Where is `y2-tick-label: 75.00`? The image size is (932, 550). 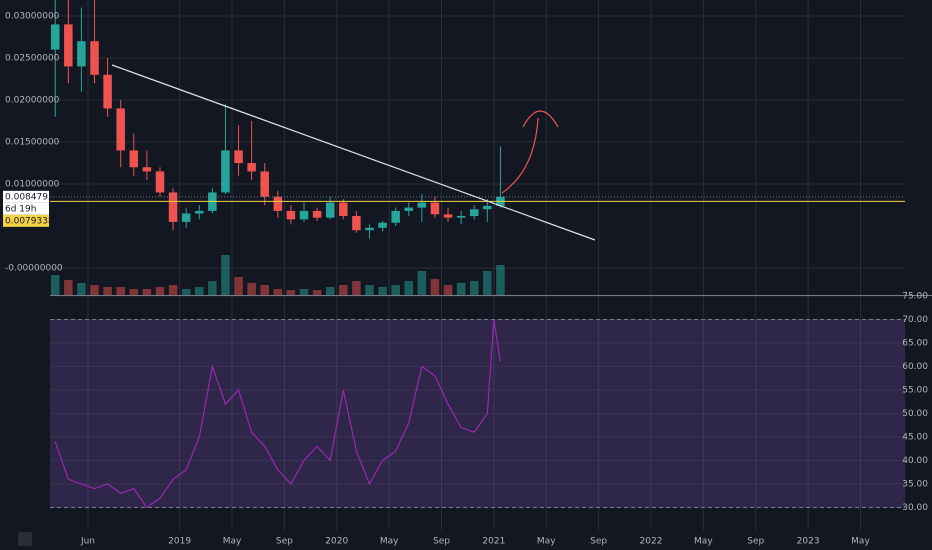
y2-tick-label: 75.00 is located at coordinates (915, 297).